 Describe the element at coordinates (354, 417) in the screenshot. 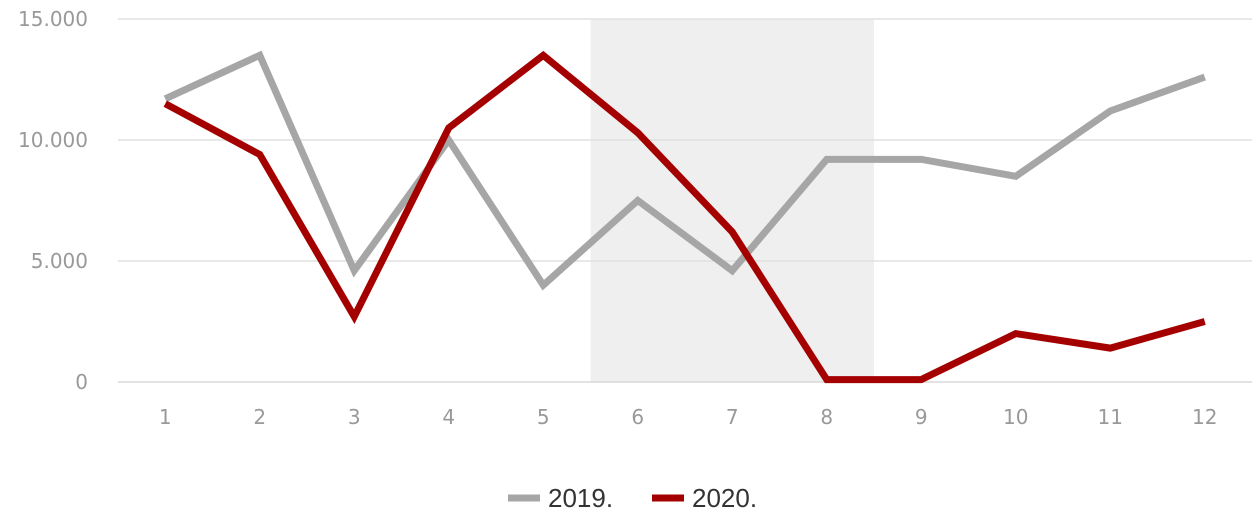

I see `x-tick-label: 3` at that location.